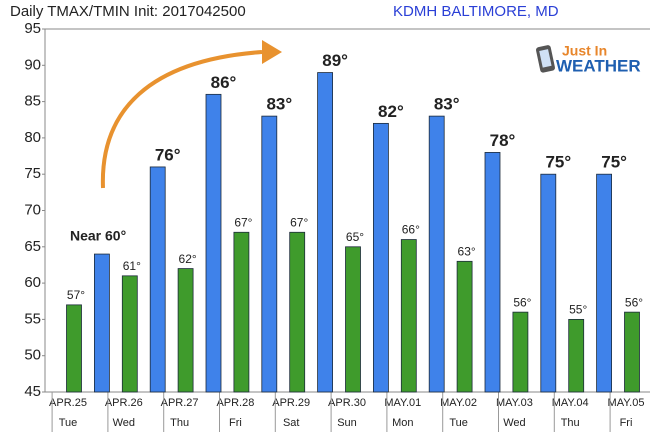  What do you see at coordinates (291, 423) in the screenshot?
I see `x-weekday-label: Sat` at bounding box center [291, 423].